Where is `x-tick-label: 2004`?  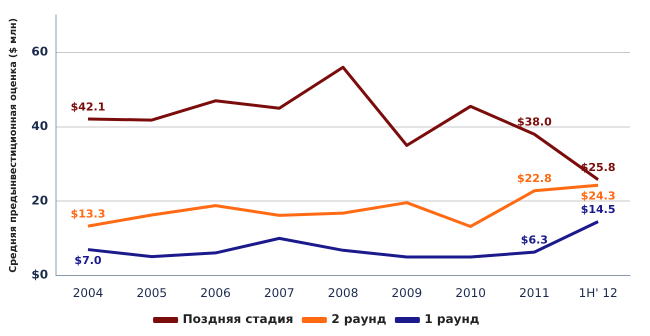 x-tick-label: 2004 is located at coordinates (88, 293).